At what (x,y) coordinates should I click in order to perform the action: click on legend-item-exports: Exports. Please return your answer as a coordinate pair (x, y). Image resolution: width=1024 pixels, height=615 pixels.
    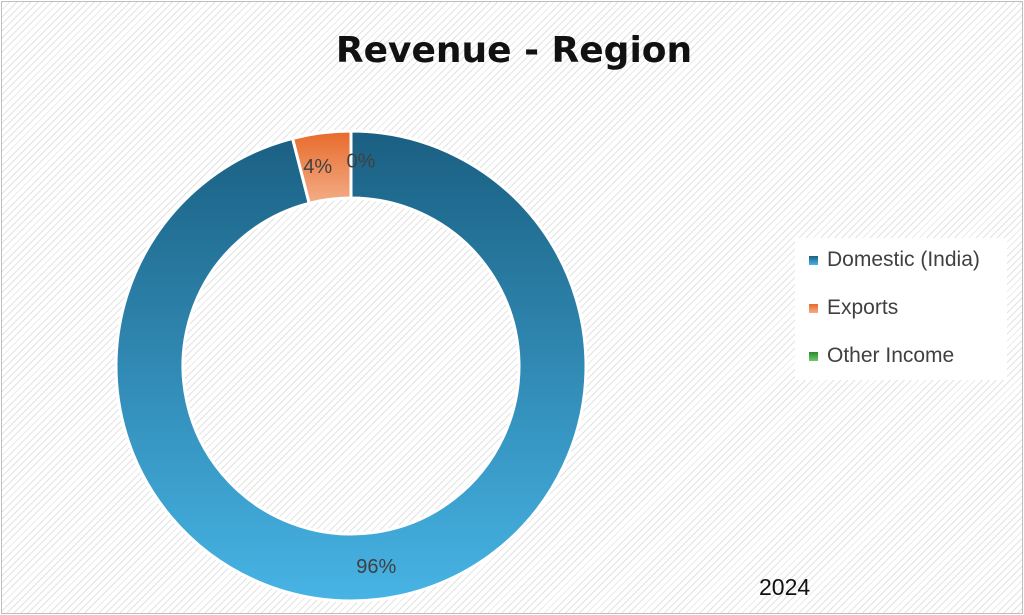
    Looking at the image, I should click on (853, 308).